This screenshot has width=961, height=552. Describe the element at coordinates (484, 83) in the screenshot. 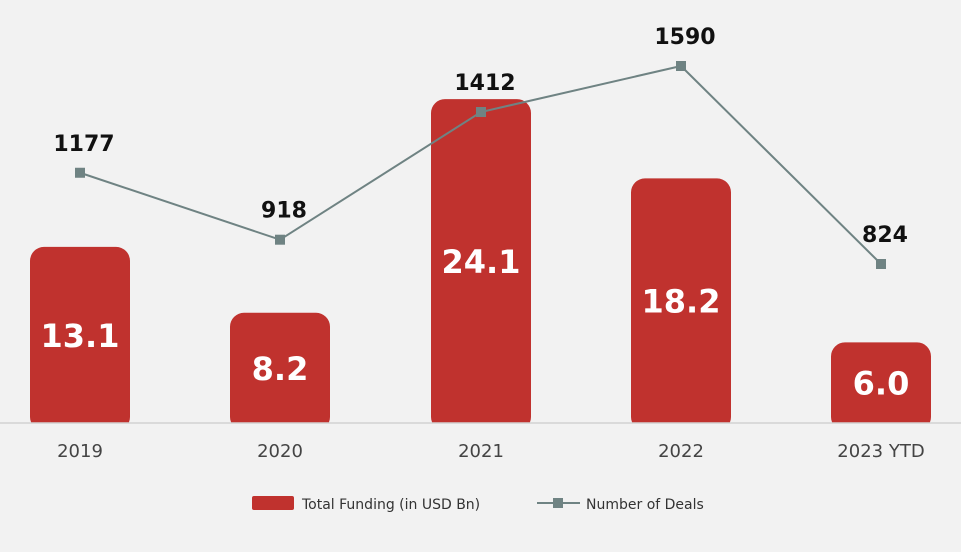

I see `deals-value-label: 1412` at that location.